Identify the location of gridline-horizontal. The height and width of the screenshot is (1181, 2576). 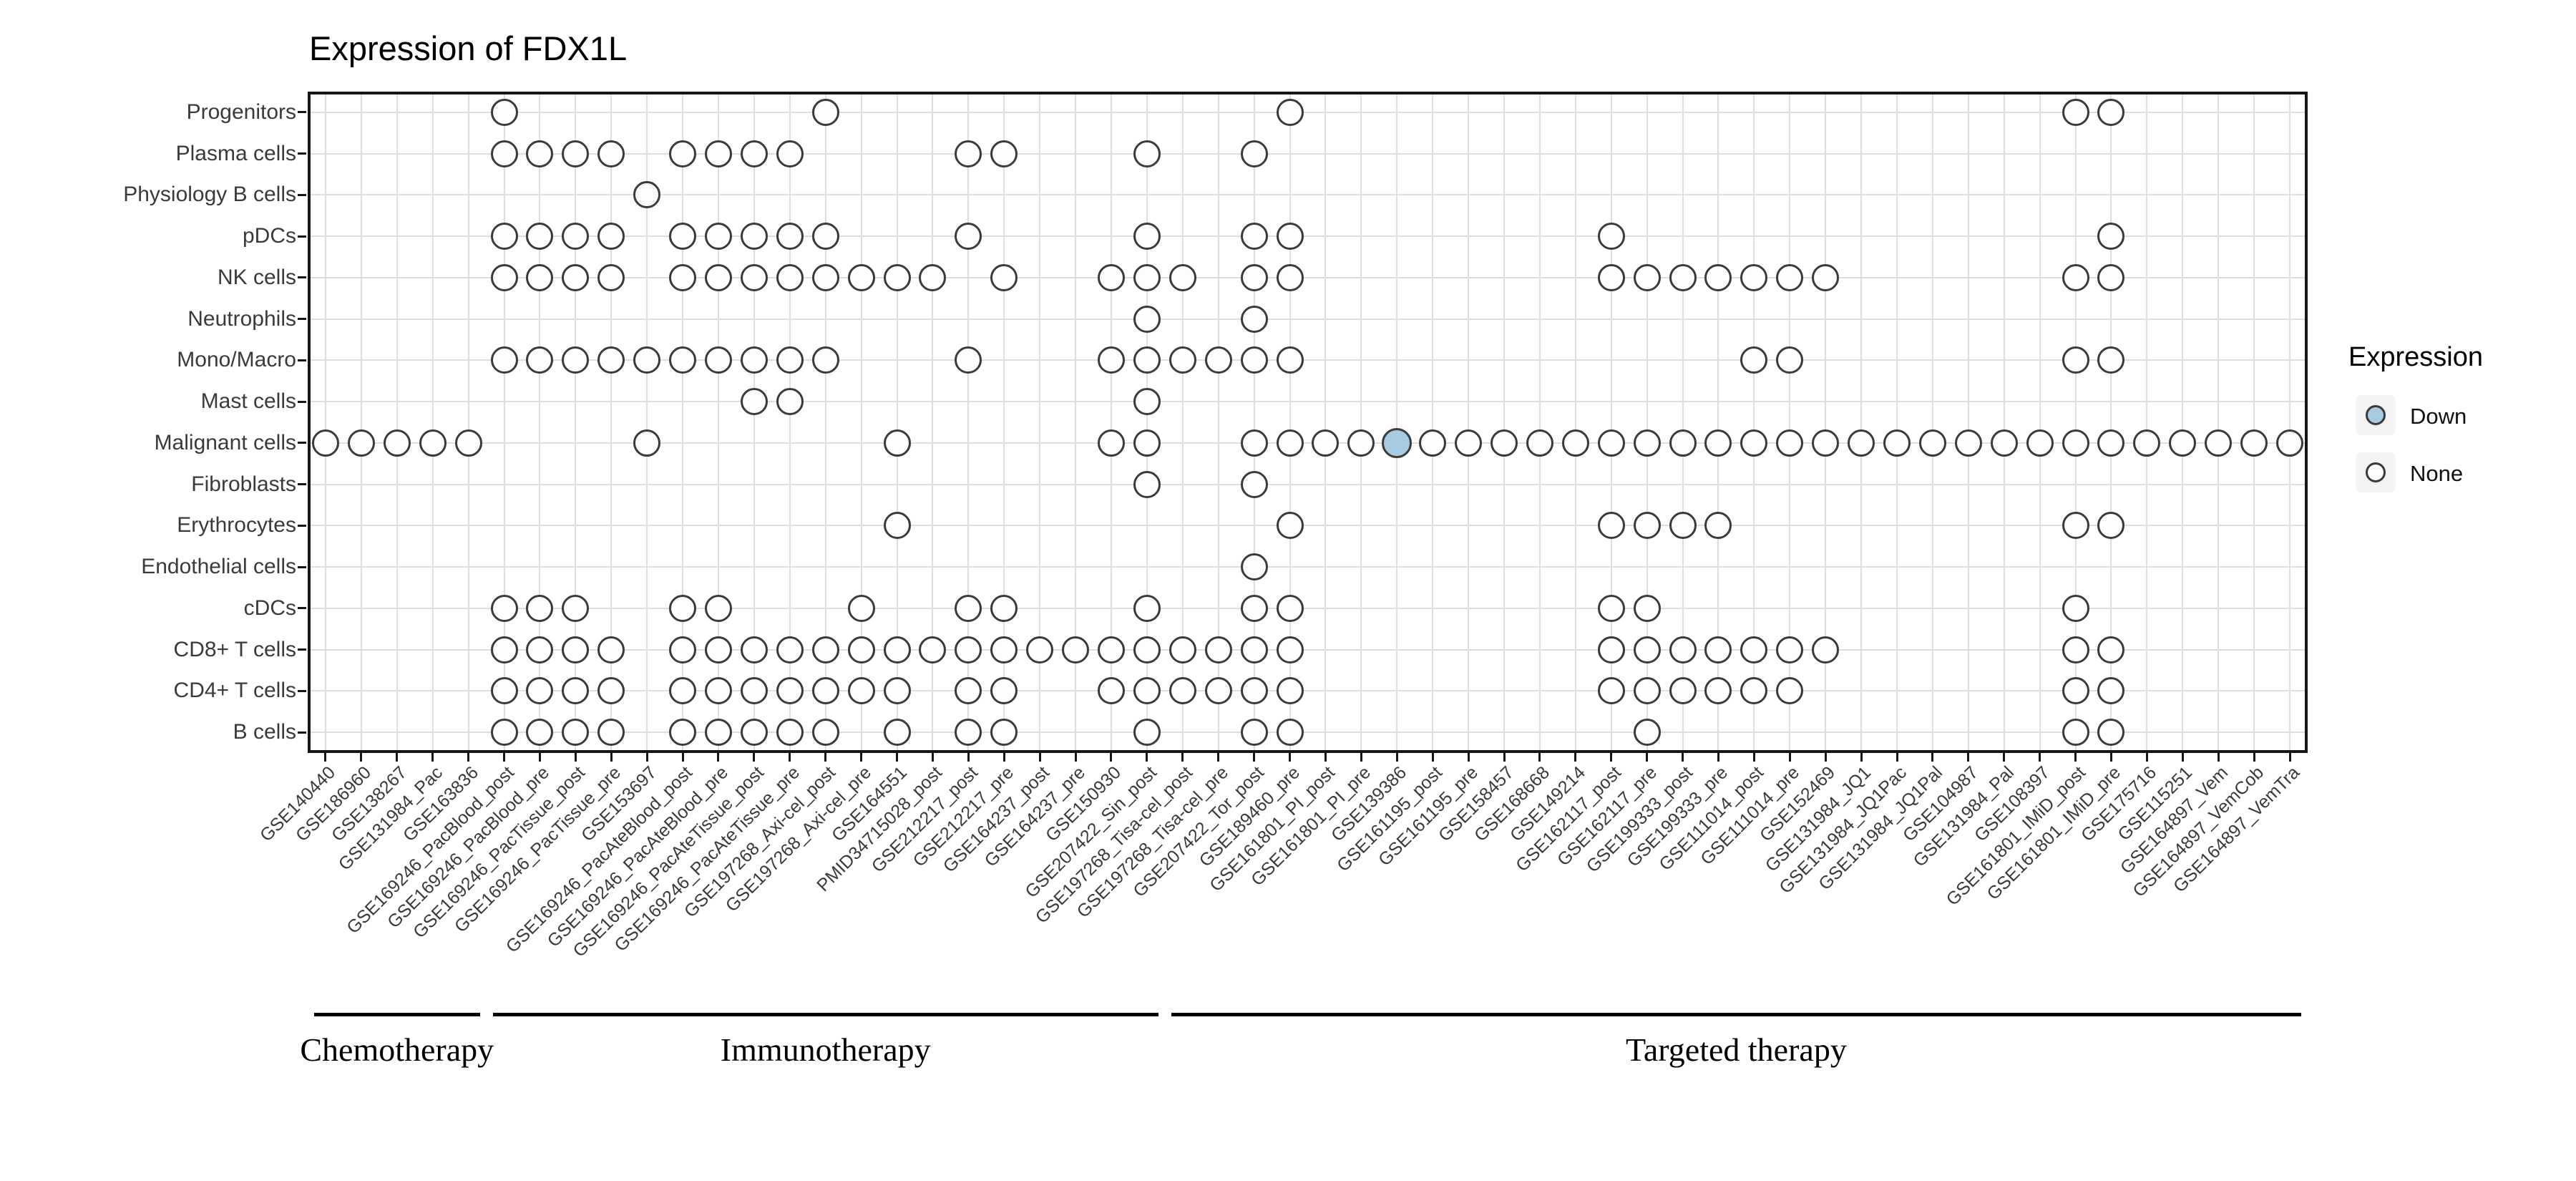
(1308, 526).